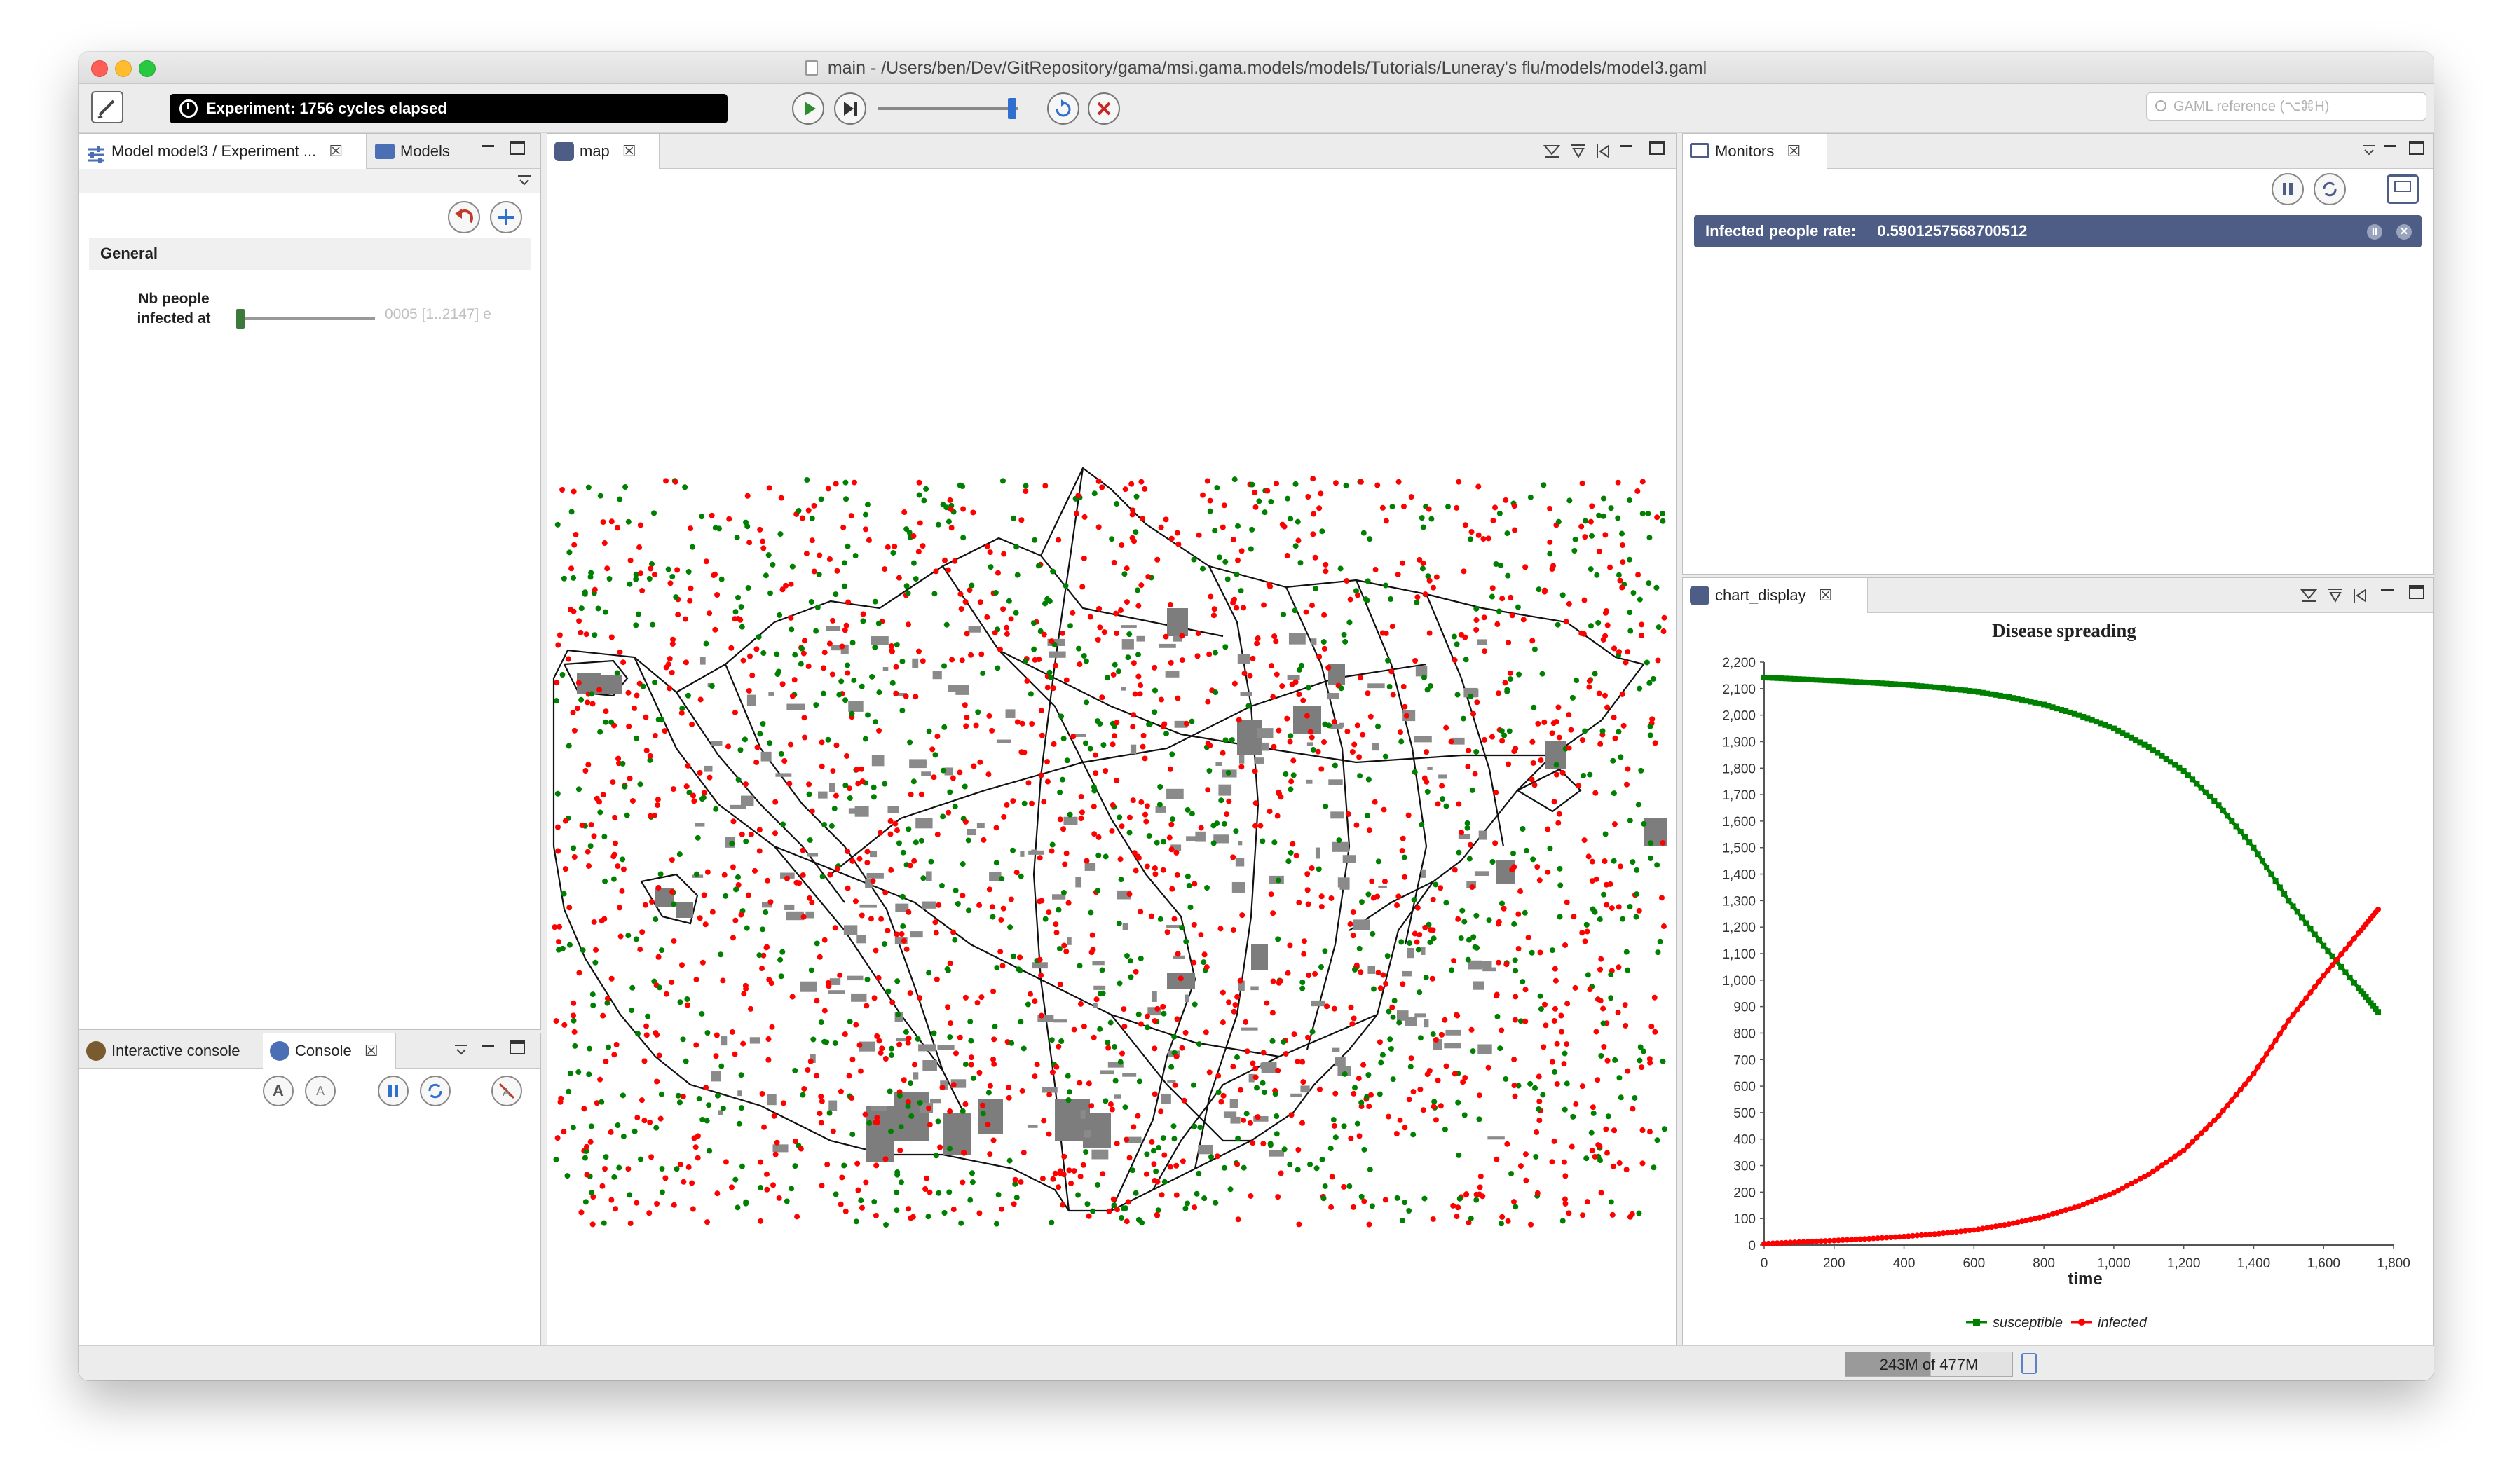 This screenshot has width=2512, height=1484. I want to click on pause-console-button, so click(393, 1091).